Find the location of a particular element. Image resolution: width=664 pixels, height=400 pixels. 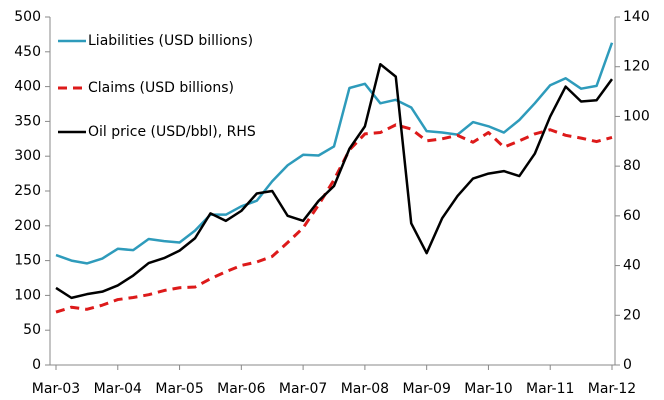

y-tick-label: 50 is located at coordinates (32, 330).